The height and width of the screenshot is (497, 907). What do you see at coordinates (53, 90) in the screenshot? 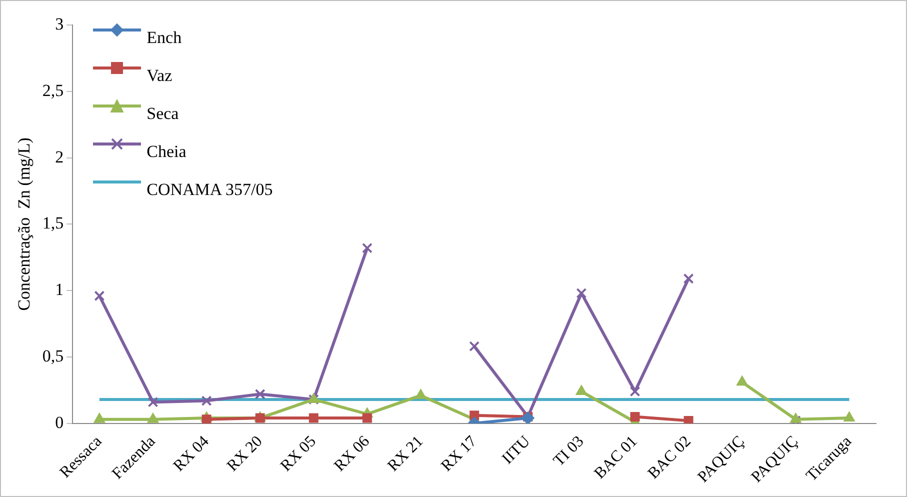
I see `y-tick-label: 2,5` at bounding box center [53, 90].